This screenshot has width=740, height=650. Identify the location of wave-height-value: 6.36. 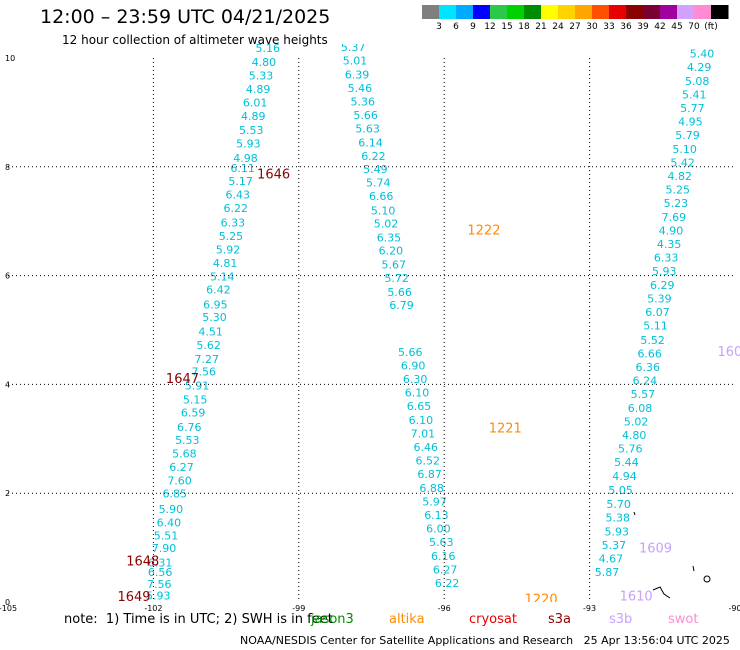
(648, 367).